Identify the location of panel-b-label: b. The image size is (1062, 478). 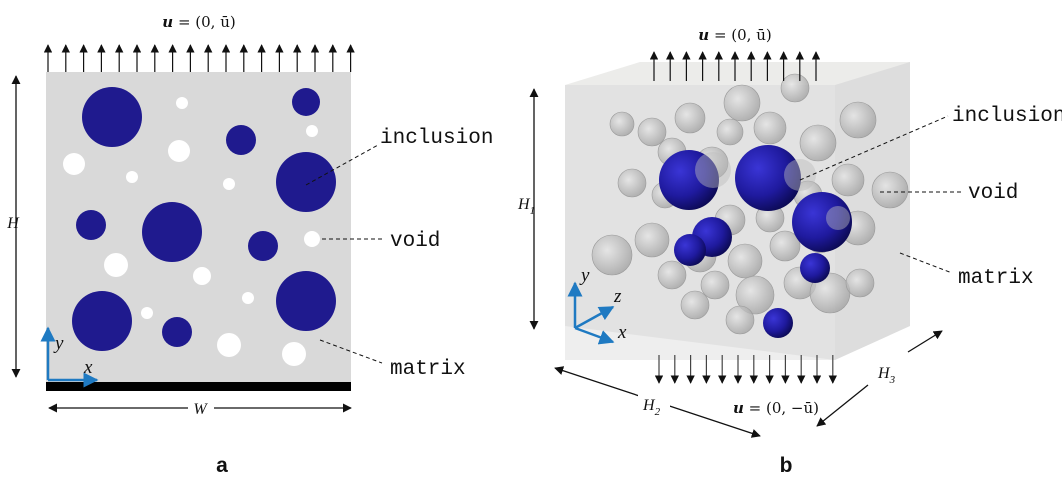
(786, 465).